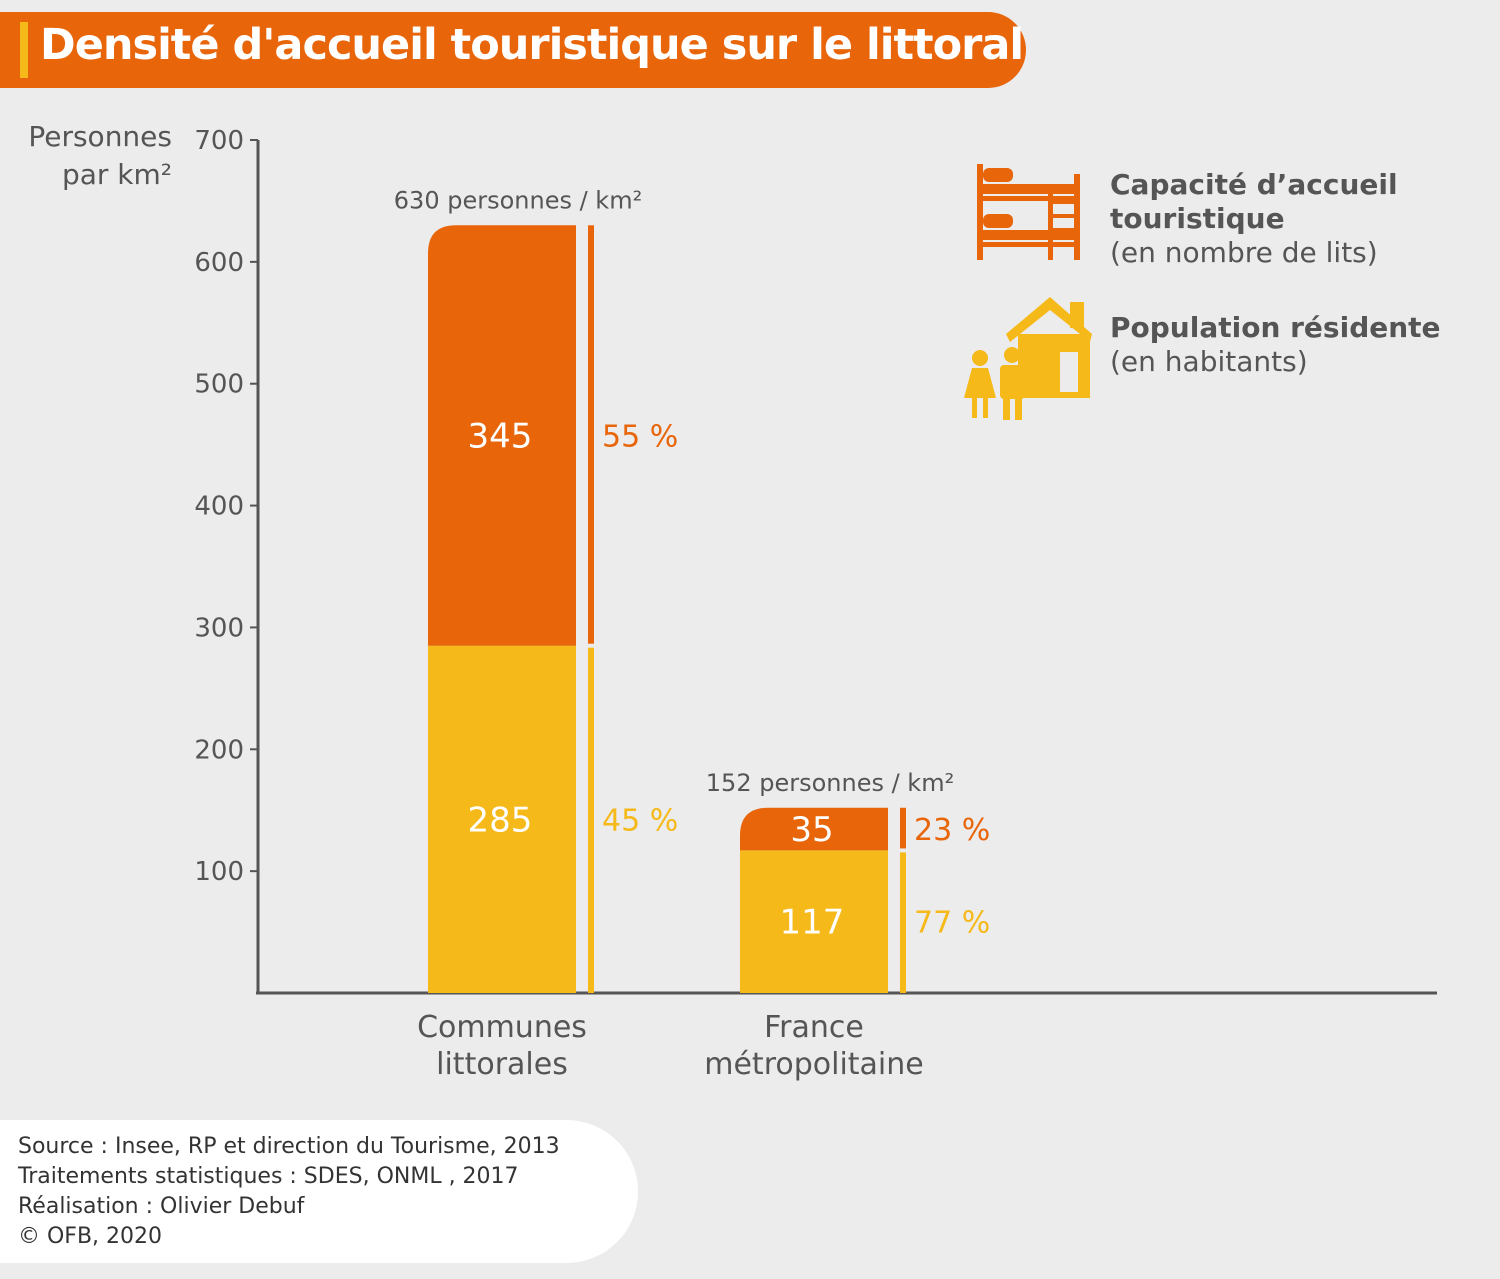 This screenshot has width=1500, height=1279. I want to click on legend-title: Population résidente, so click(1275, 327).